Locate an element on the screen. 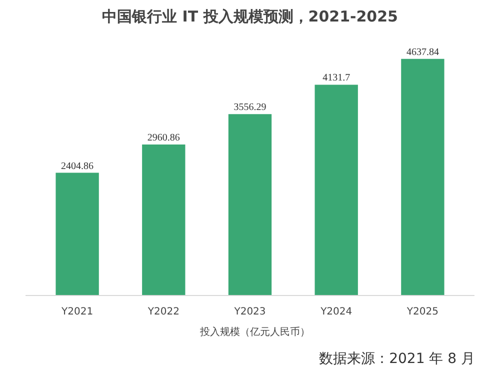 Image resolution: width=499 pixels, height=380 pixels. data-label: 2404.86 is located at coordinates (77, 166).